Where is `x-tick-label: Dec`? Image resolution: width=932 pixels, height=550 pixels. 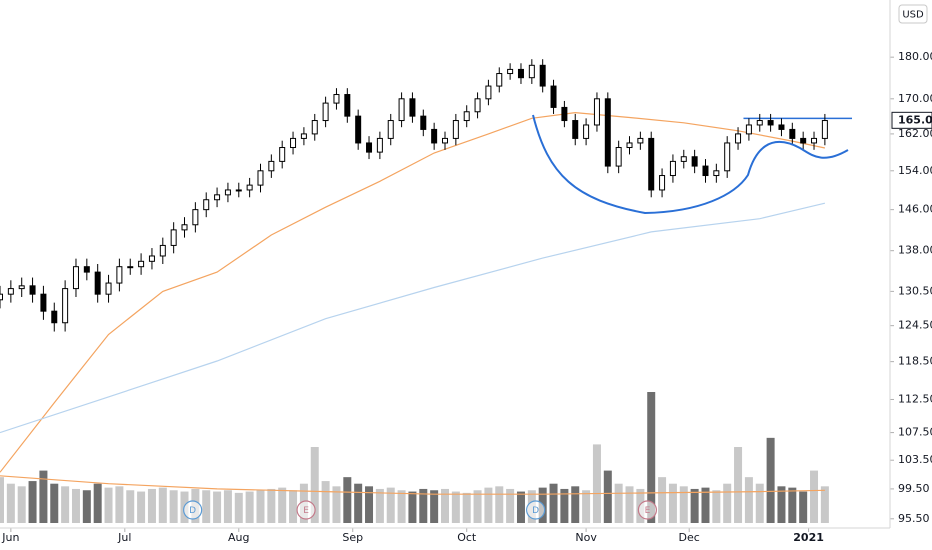
x-tick-label: Dec is located at coordinates (689, 537).